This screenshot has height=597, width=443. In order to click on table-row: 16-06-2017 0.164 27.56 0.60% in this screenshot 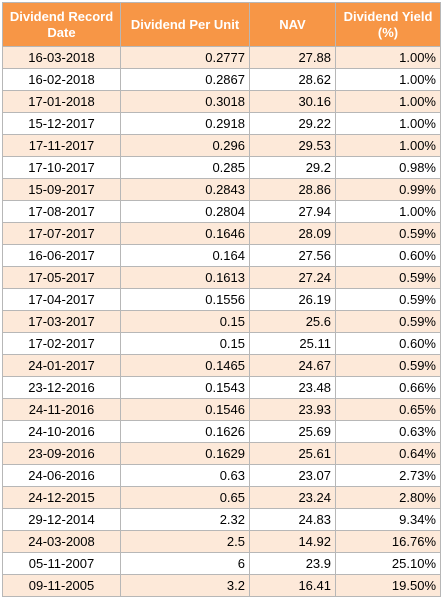, I will do `click(221, 255)`.